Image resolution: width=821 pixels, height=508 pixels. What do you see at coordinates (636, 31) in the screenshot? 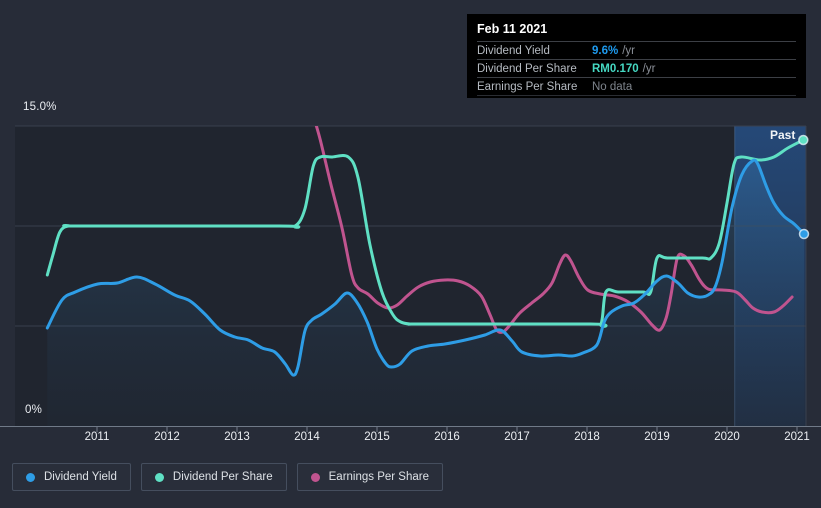
I see `tooltip-date: Feb 11 2021` at bounding box center [636, 31].